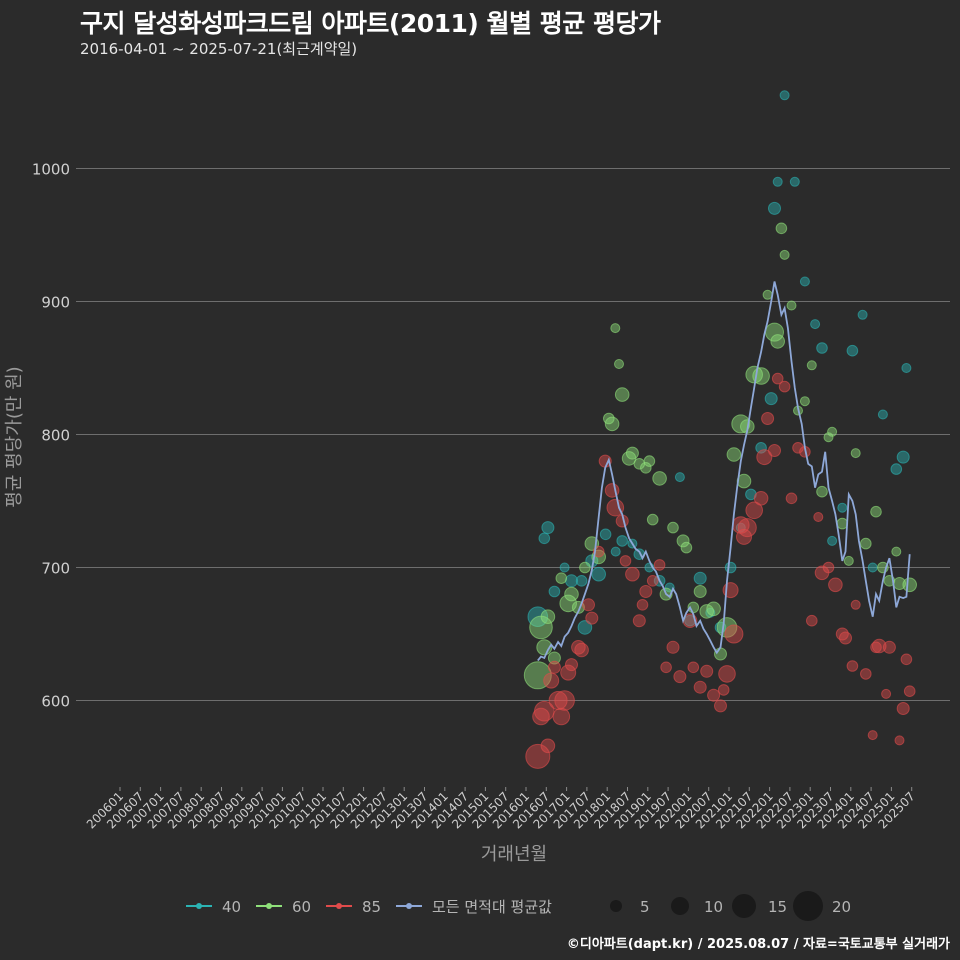 The width and height of the screenshot is (960, 960). Describe the element at coordinates (777, 907) in the screenshot. I see `legend-size-label-15: 15` at that location.